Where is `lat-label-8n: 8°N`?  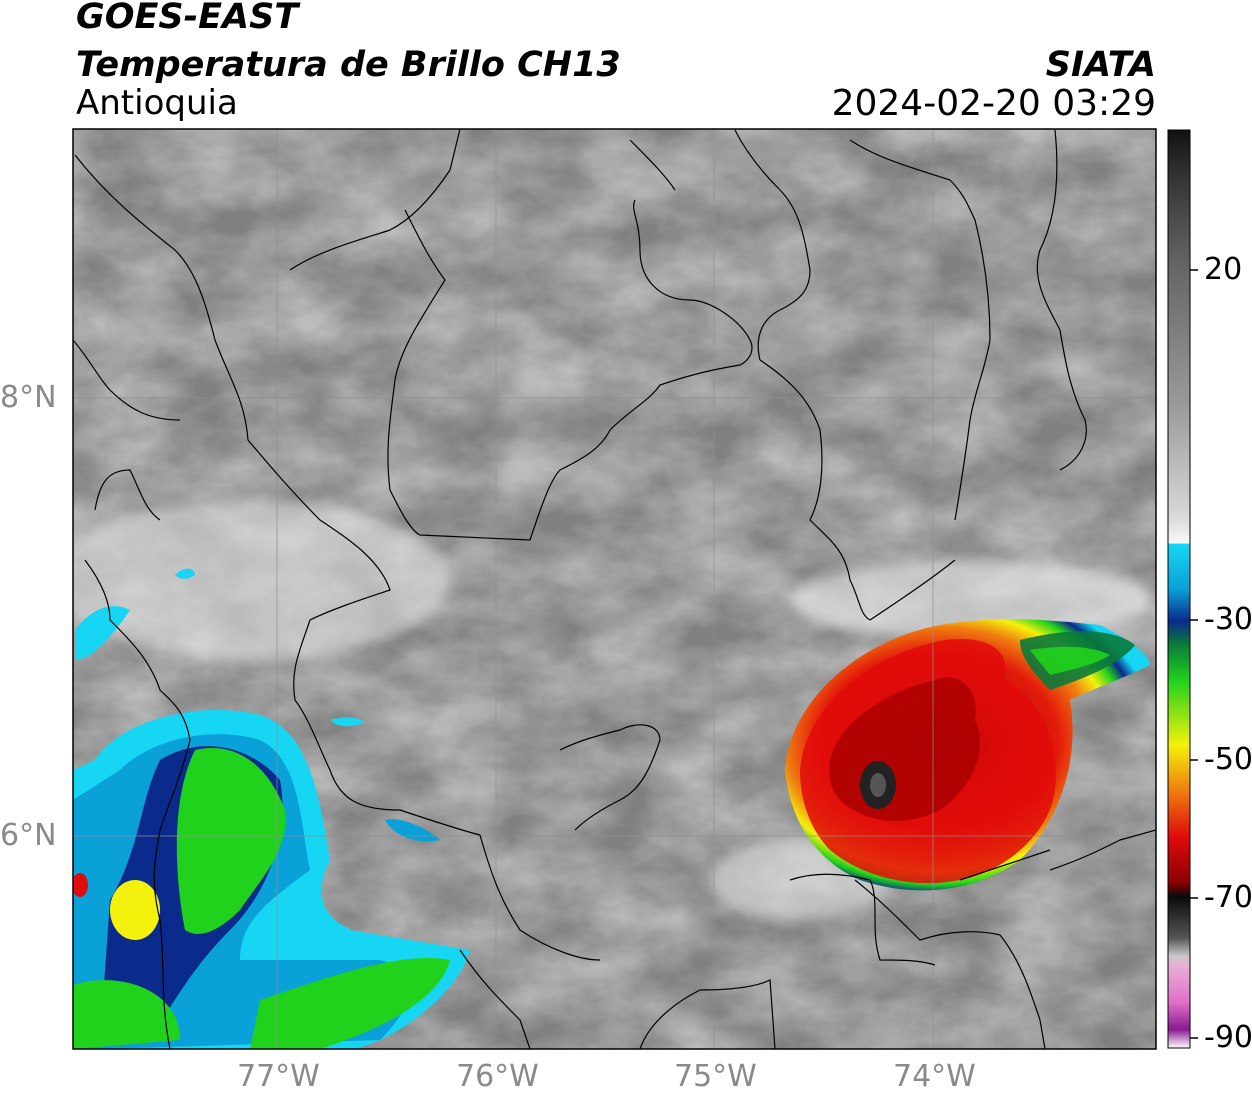
lat-label-8n: 8°N is located at coordinates (28, 397).